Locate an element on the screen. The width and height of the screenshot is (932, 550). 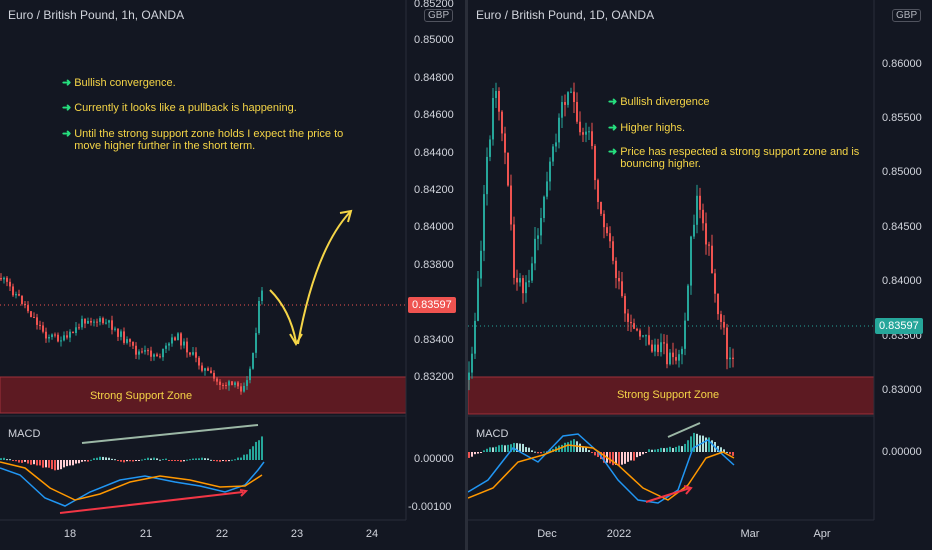
arrow-right-icon: ➜ is located at coordinates (67, 134).